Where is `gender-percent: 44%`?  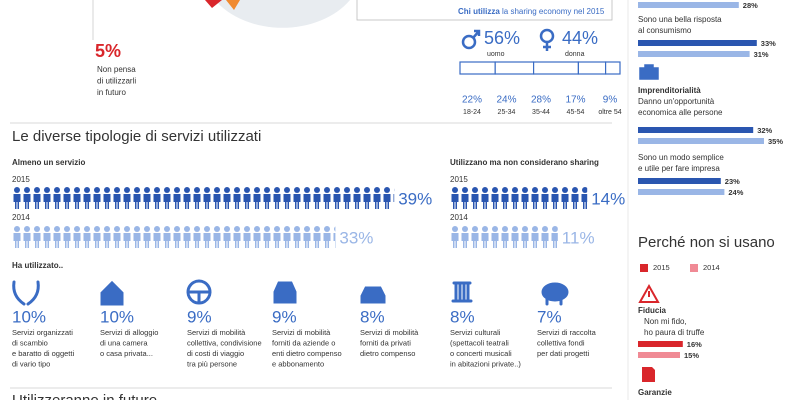 gender-percent: 44% is located at coordinates (580, 38).